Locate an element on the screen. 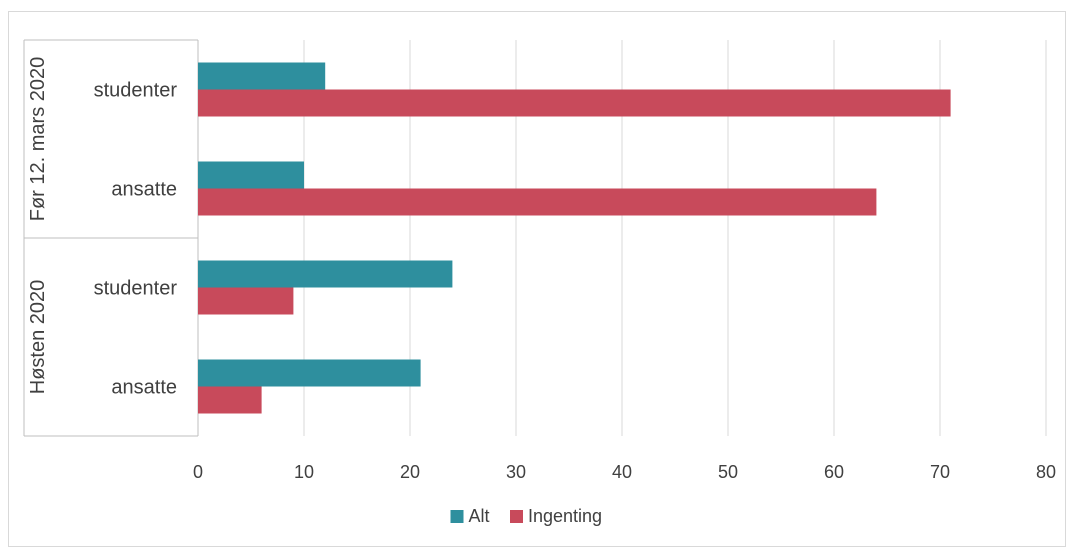  x-axis-ticks: 0 10 20 30 40 50 60 70 80 is located at coordinates (624, 472).